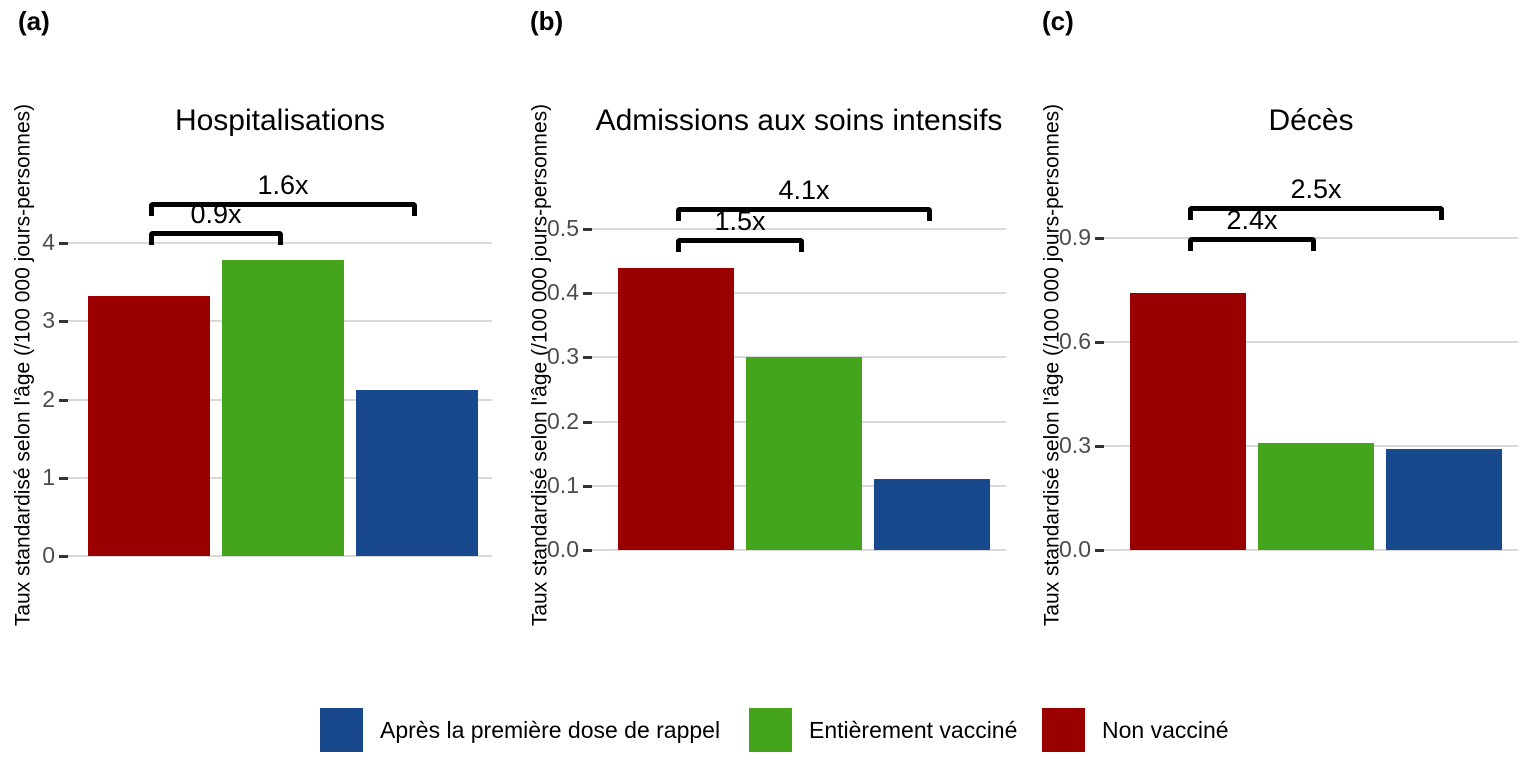  Describe the element at coordinates (48, 398) in the screenshot. I see `y-tick-label: 2` at that location.